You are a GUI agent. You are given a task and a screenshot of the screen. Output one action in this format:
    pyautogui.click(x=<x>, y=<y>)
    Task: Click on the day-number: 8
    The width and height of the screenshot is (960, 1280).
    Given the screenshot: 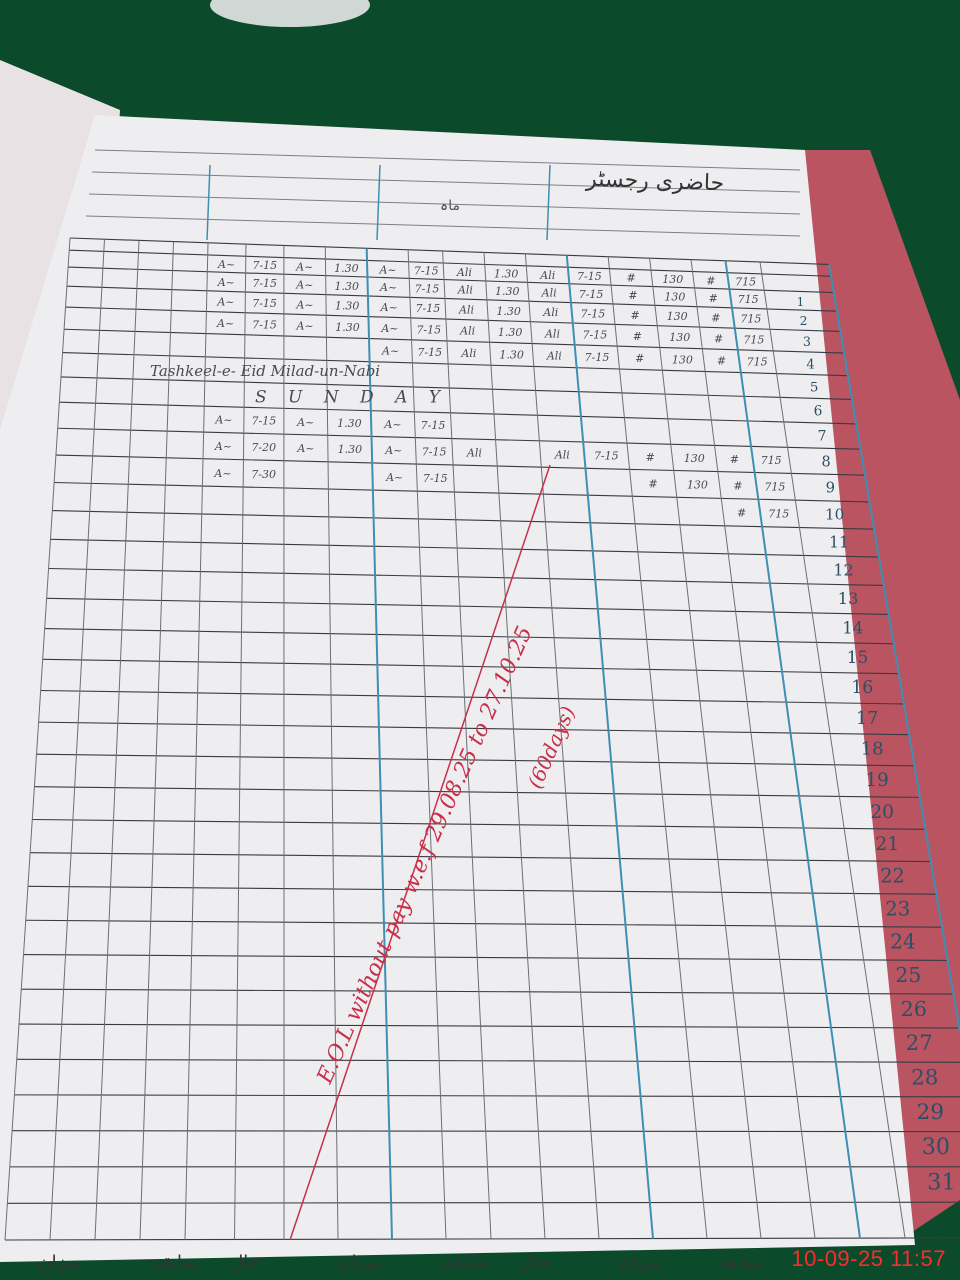 What is the action you would take?
    pyautogui.click(x=826, y=462)
    